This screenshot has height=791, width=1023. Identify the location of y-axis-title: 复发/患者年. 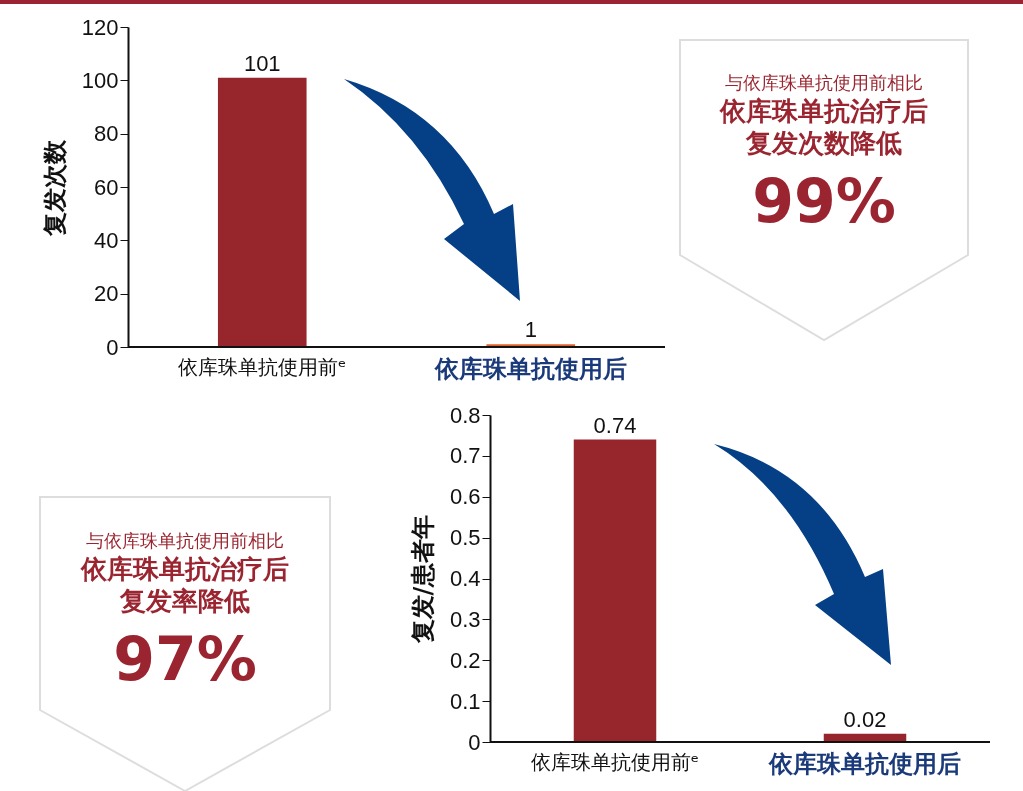
(422, 579).